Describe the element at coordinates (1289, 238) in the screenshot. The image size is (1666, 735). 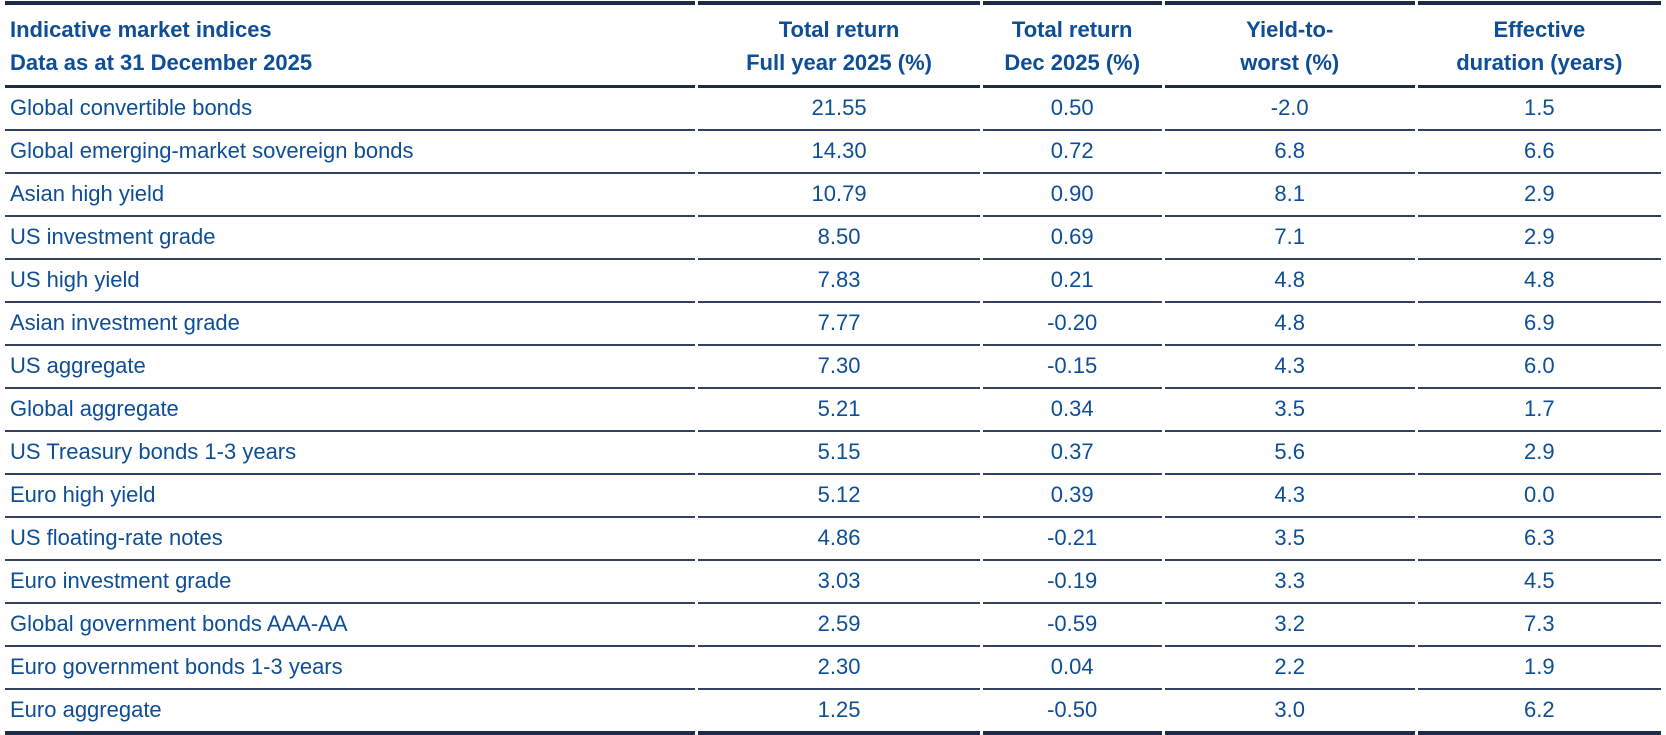
I see `yield-to-worst-value: 7.1` at that location.